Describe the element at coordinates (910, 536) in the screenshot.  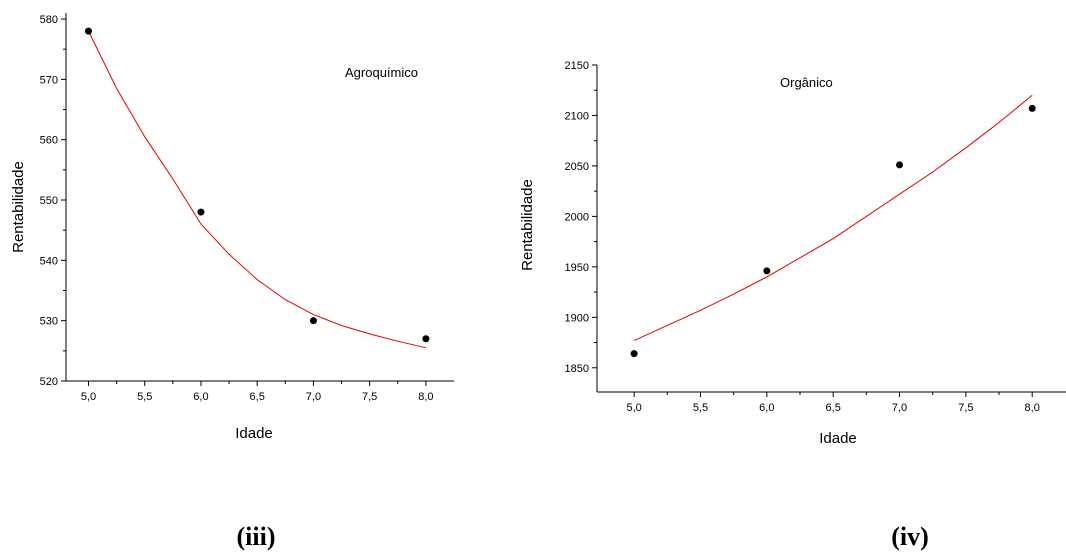
I see `panel-label: (iv)` at that location.